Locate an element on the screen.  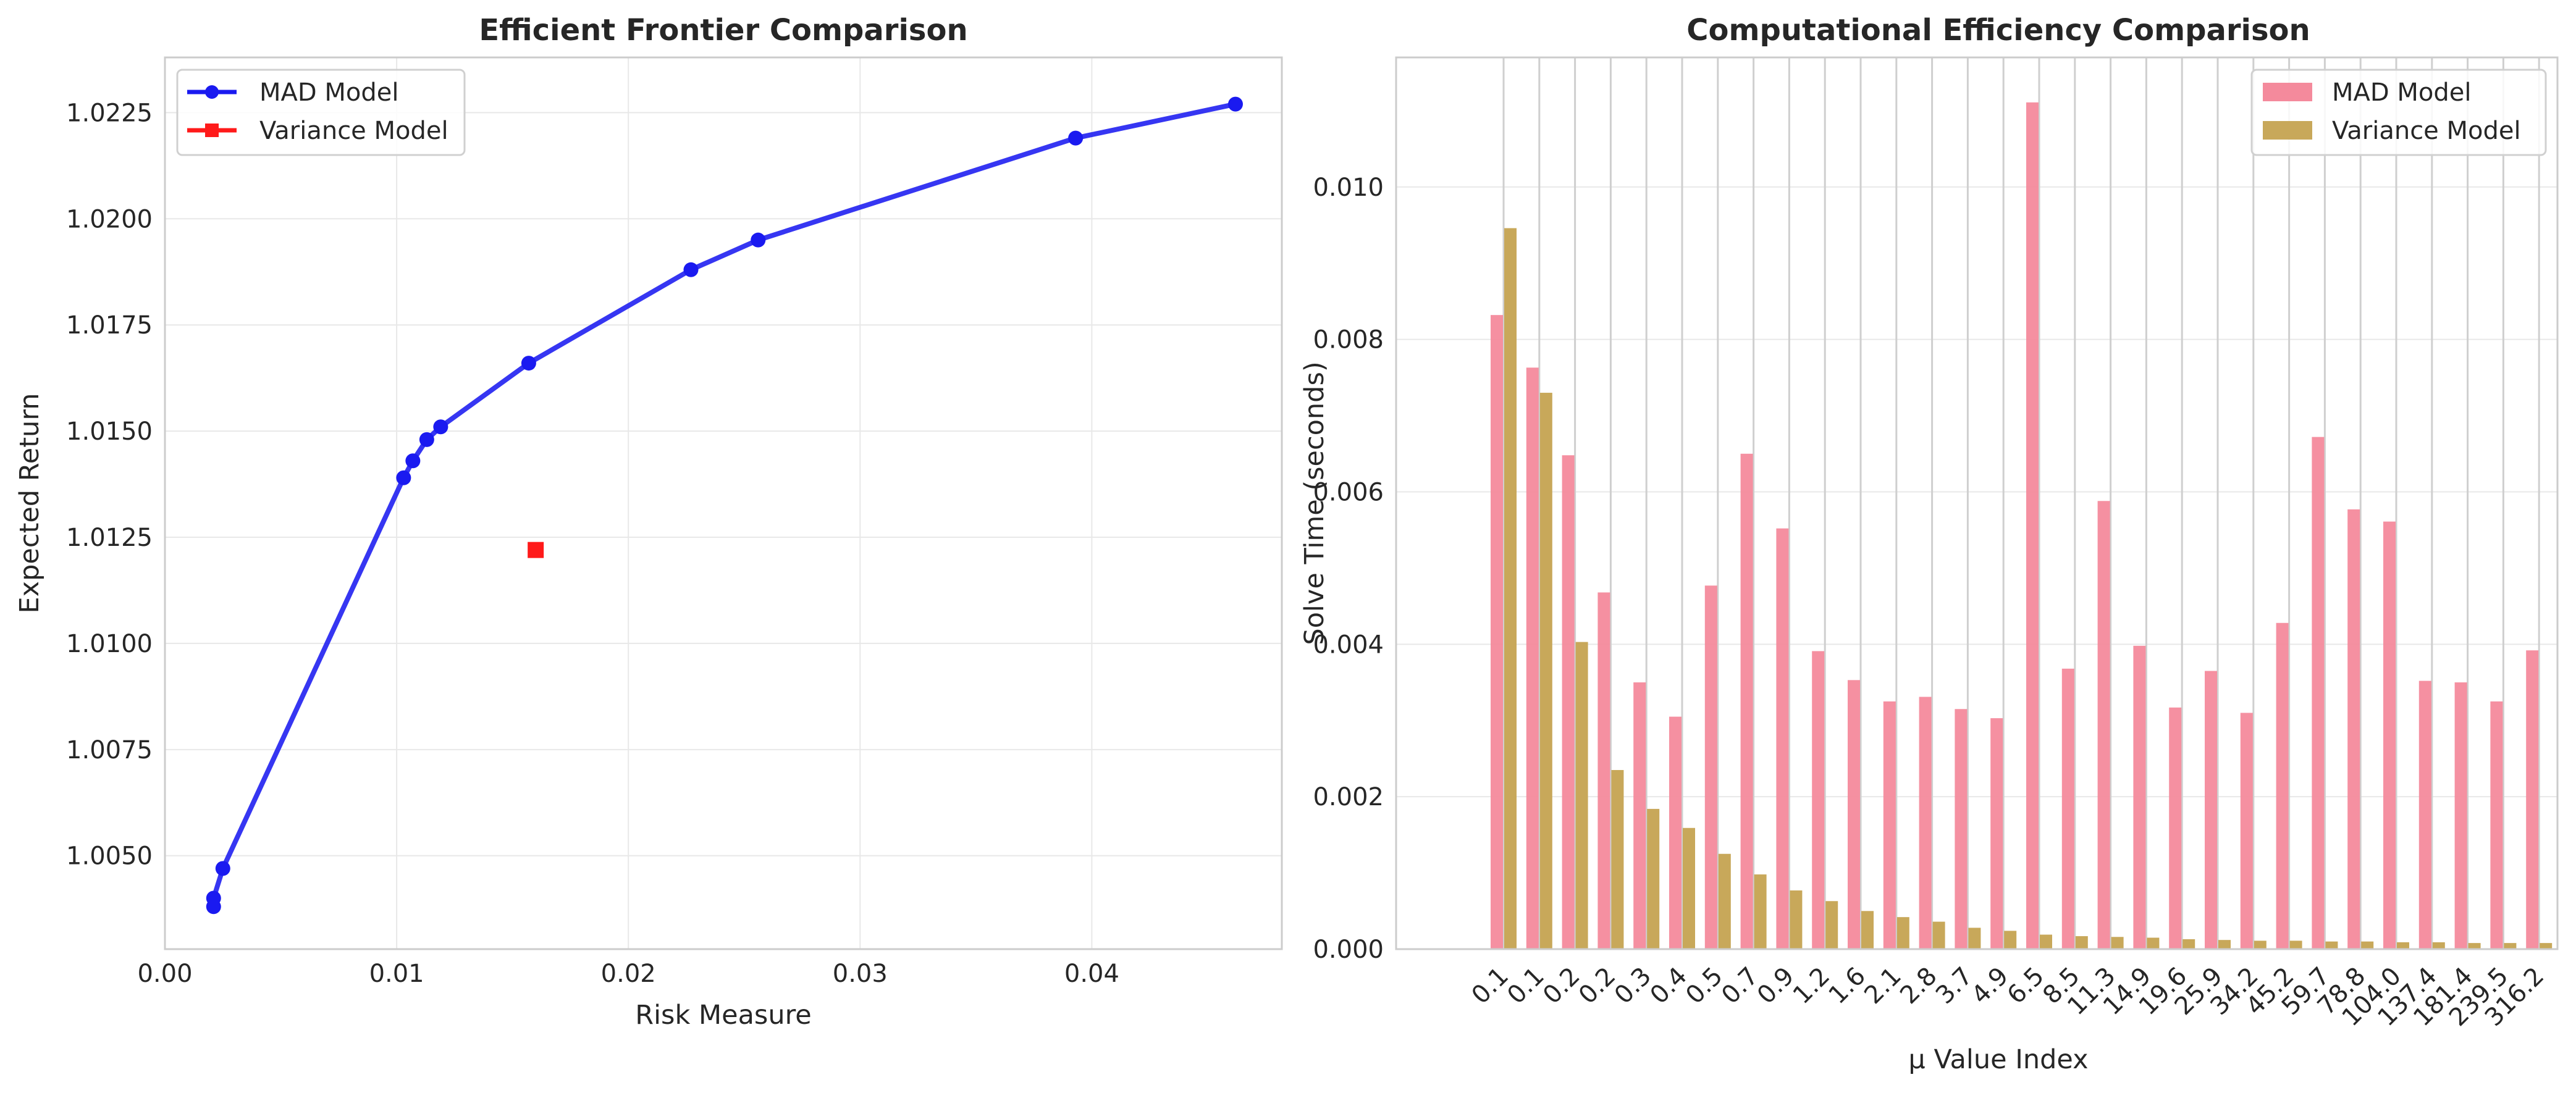
left-legend: MAD Model Variance Model is located at coordinates (321, 112).